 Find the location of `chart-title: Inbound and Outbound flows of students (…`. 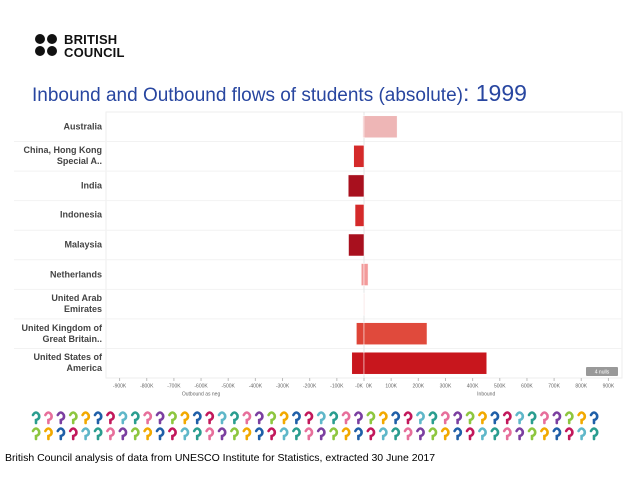

chart-title: Inbound and Outbound flows of students (… is located at coordinates (247, 95).